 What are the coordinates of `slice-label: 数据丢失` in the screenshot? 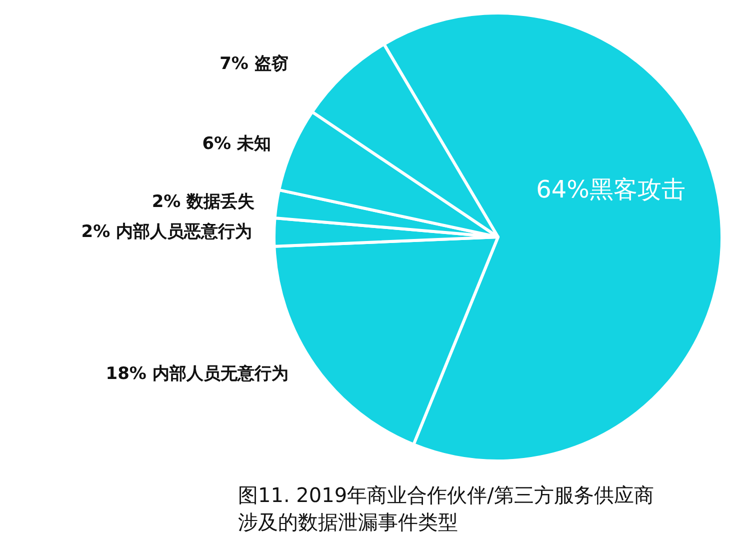 It's located at (220, 202).